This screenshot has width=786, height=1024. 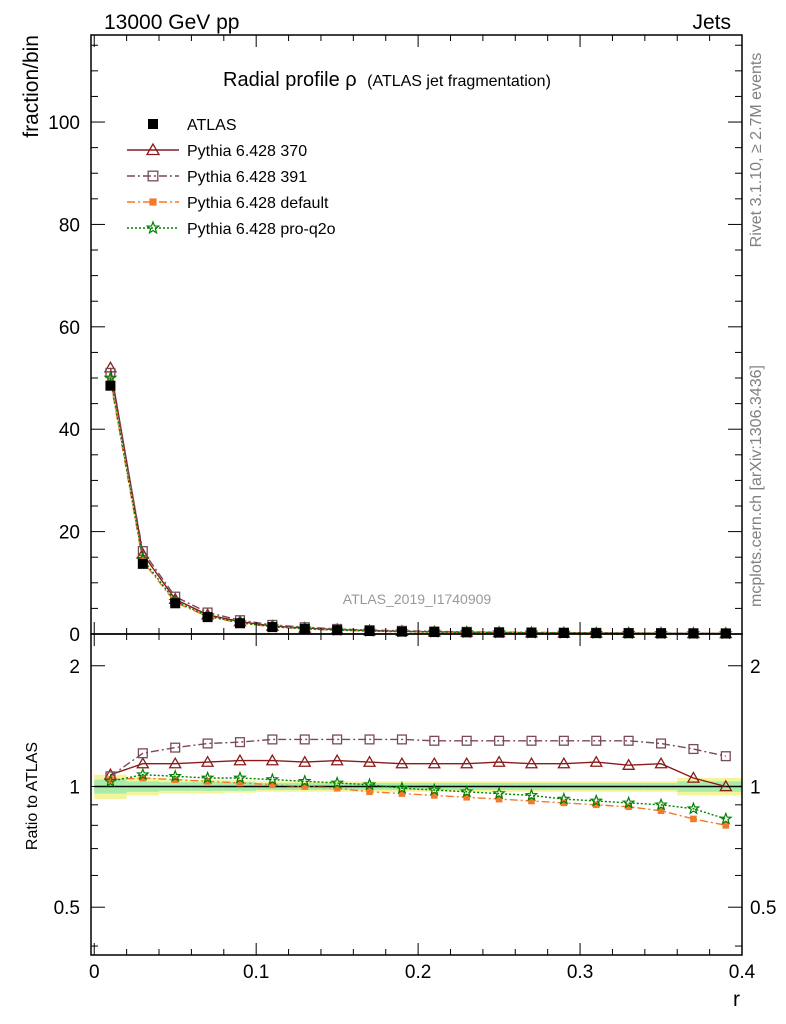 I want to click on ratio-tick-label: 1, so click(x=74, y=787).